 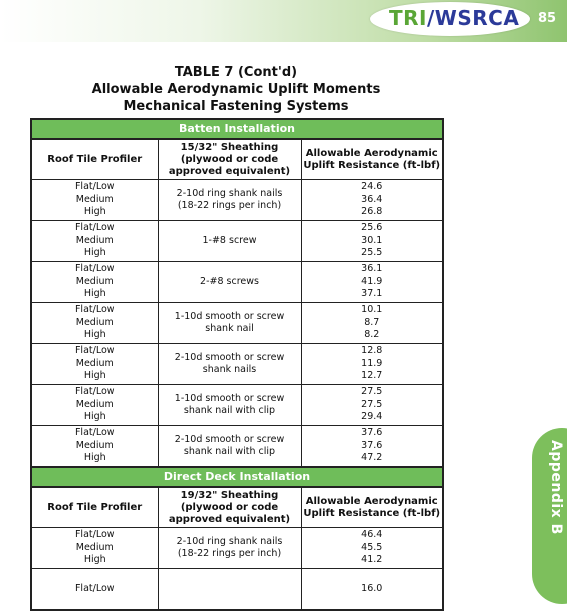 What do you see at coordinates (372, 458) in the screenshot?
I see `resistance-value: 47.2` at bounding box center [372, 458].